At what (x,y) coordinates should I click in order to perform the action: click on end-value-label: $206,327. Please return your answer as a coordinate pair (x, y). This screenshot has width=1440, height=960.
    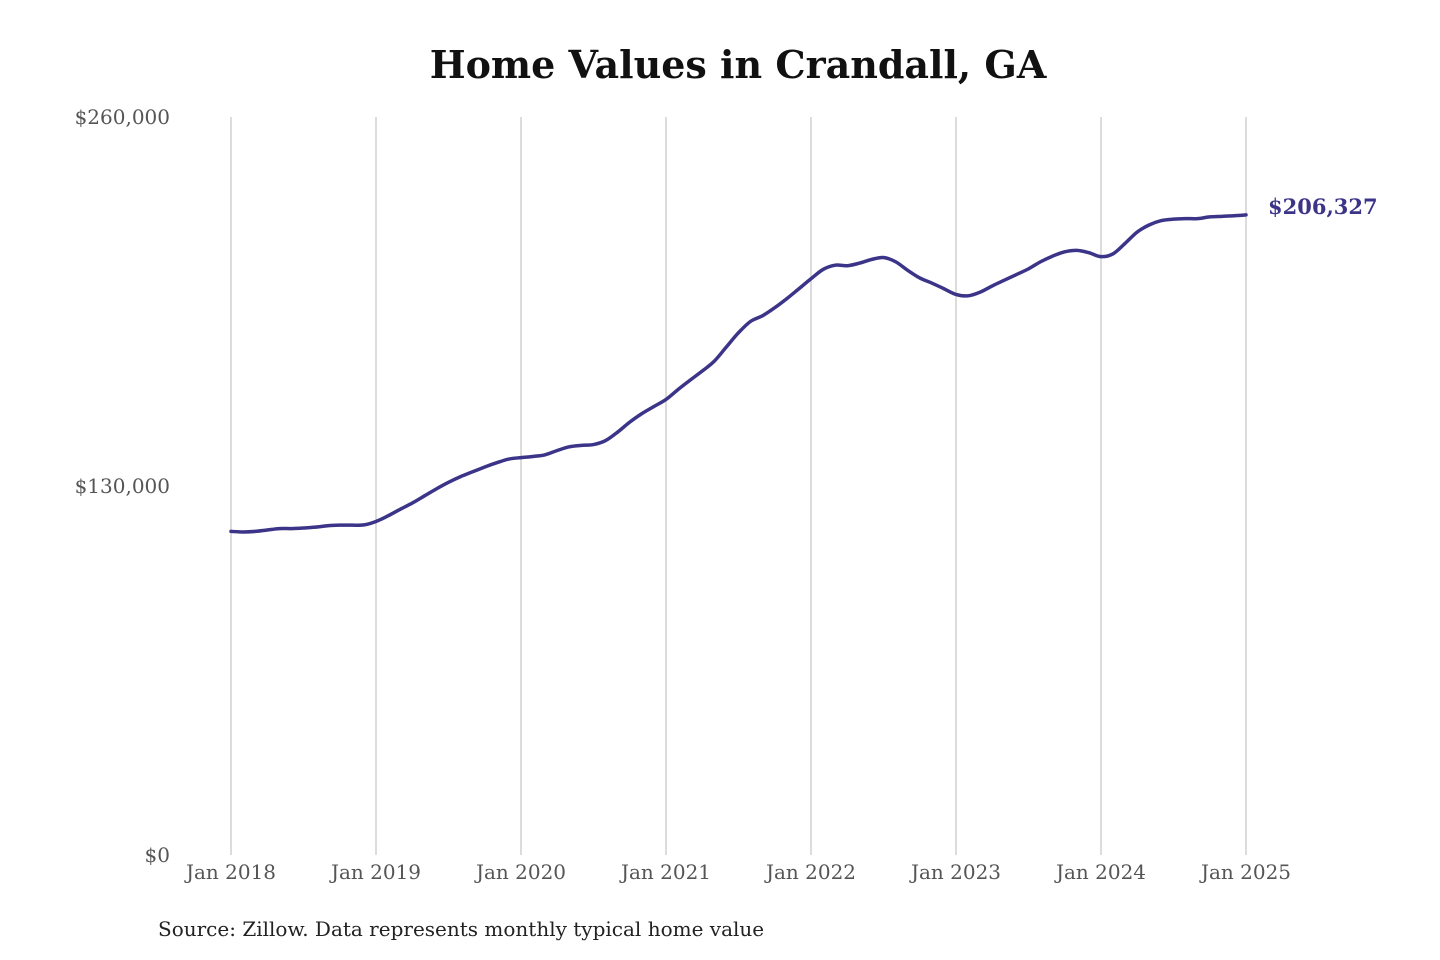
    Looking at the image, I should click on (1323, 206).